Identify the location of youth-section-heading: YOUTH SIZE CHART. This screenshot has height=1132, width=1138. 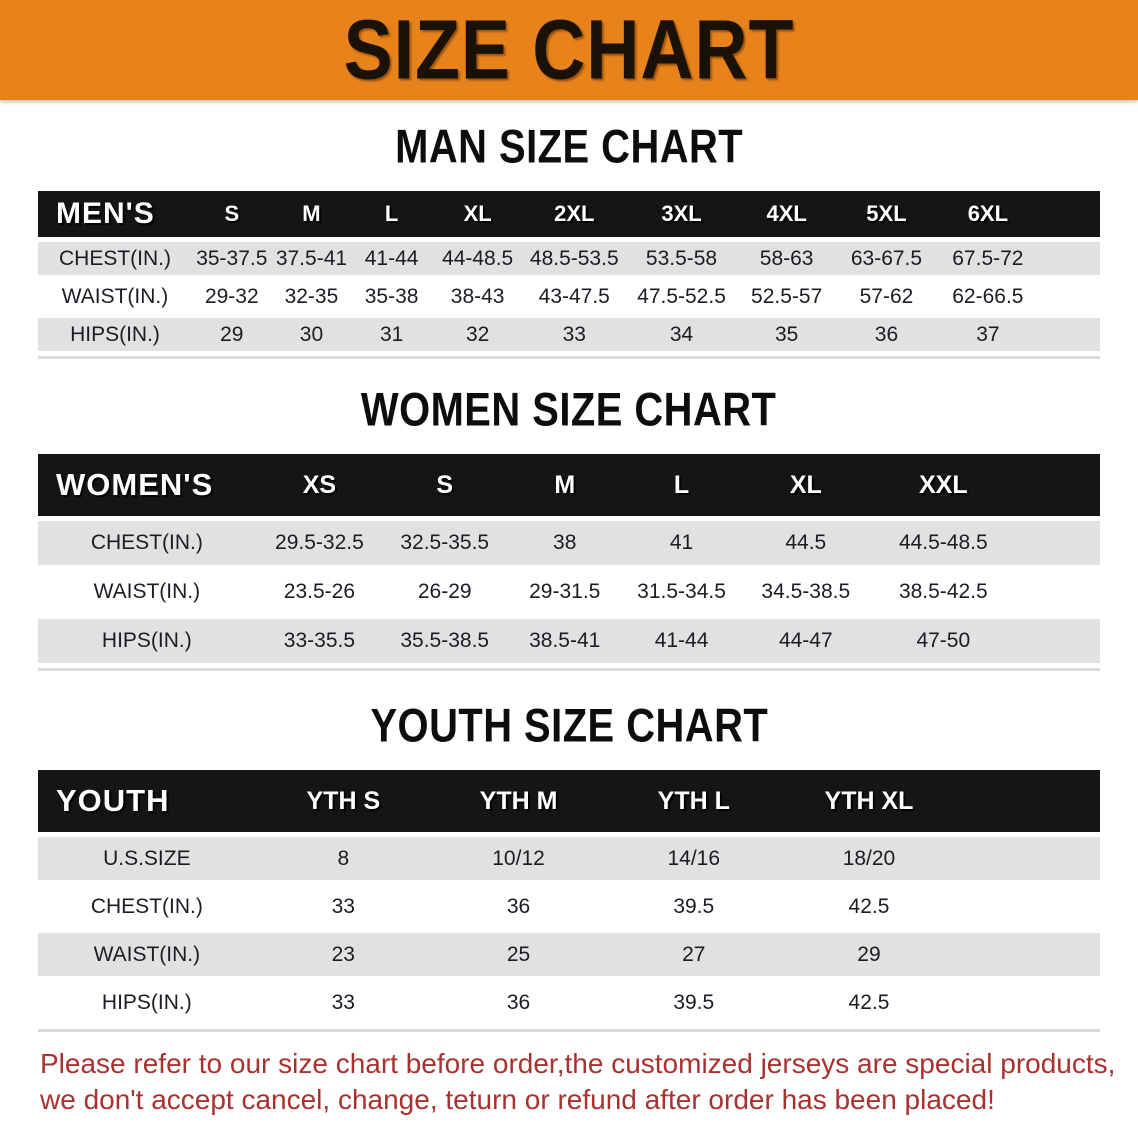
(569, 725).